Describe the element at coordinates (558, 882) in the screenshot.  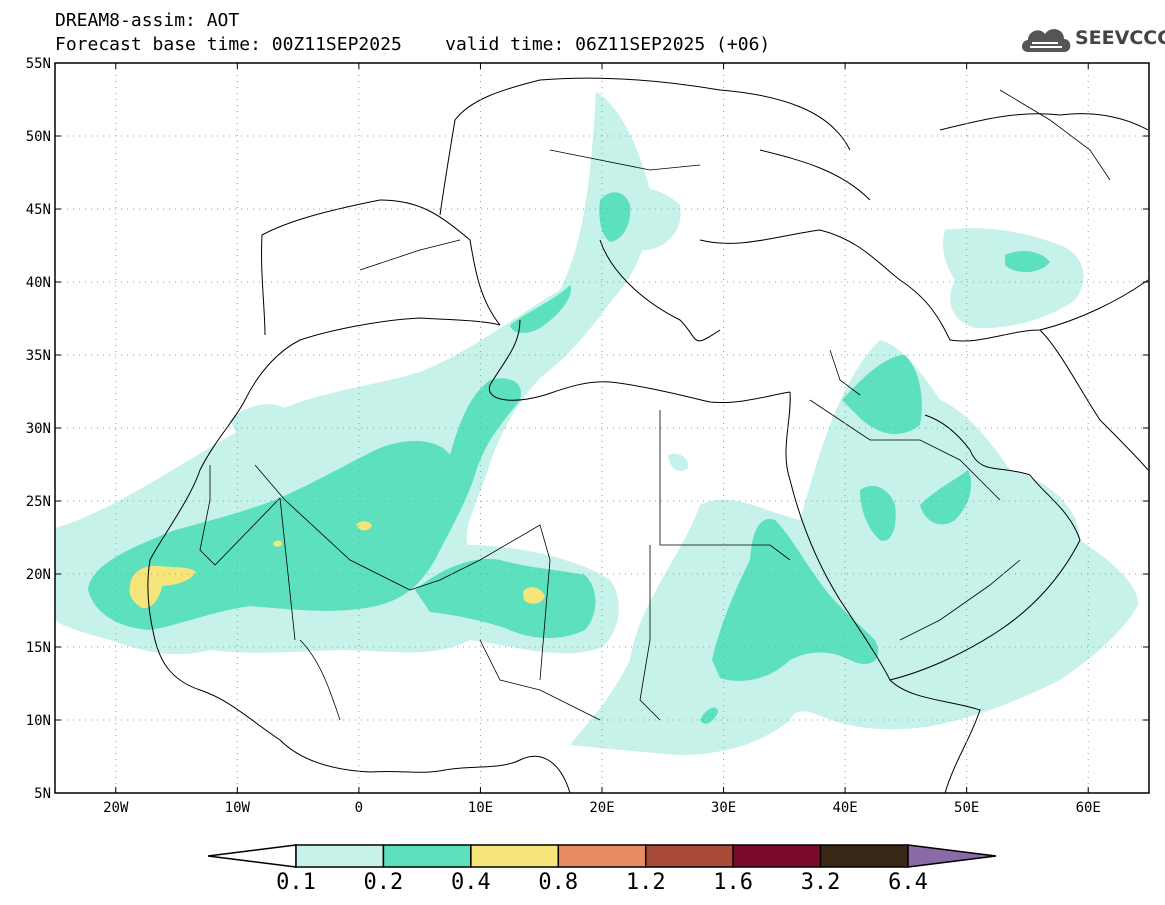
I see `colorbar-label: 0.8` at that location.